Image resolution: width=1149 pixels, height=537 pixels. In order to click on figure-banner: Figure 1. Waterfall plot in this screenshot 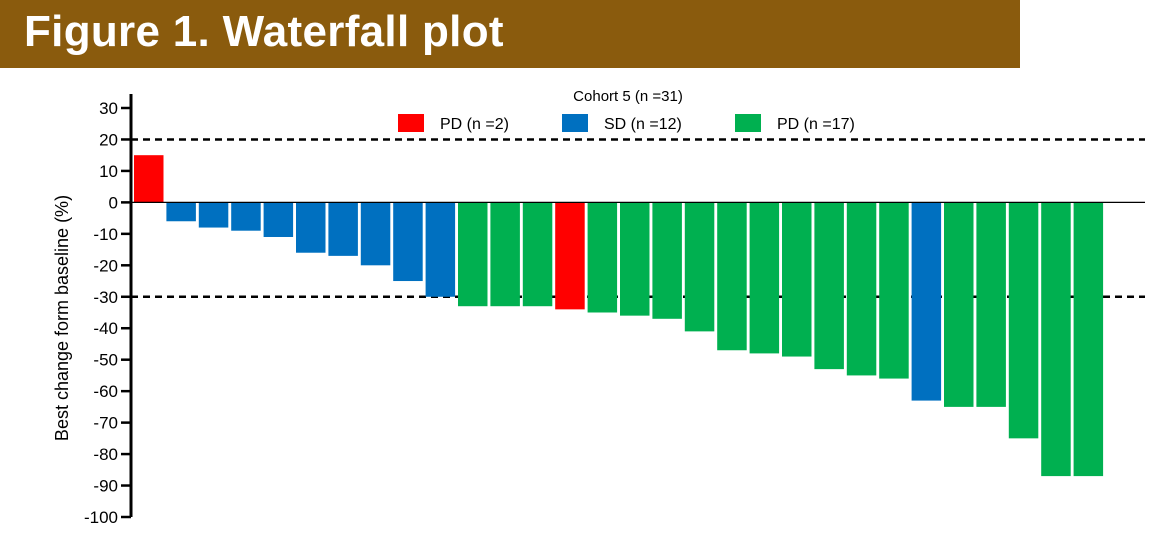, I will do `click(510, 34)`.